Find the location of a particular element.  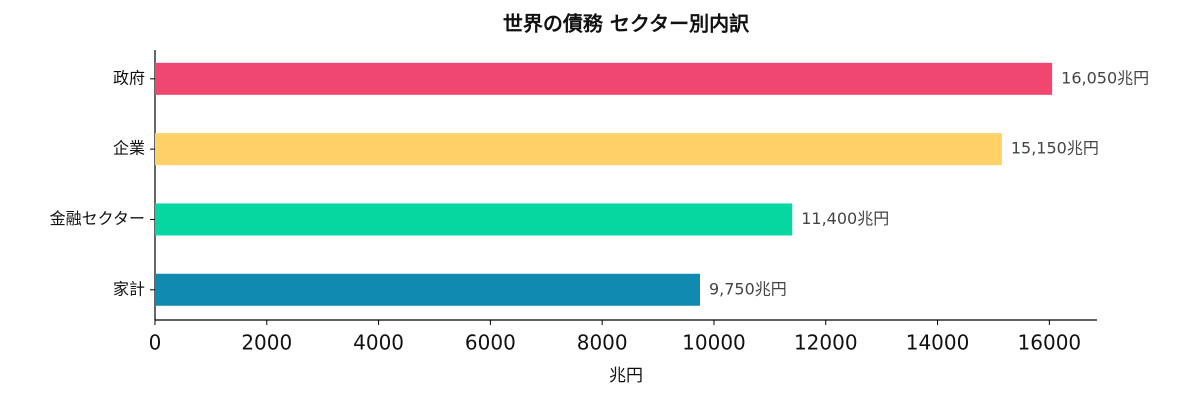

y-tick-label: 家計 is located at coordinates (129, 288).